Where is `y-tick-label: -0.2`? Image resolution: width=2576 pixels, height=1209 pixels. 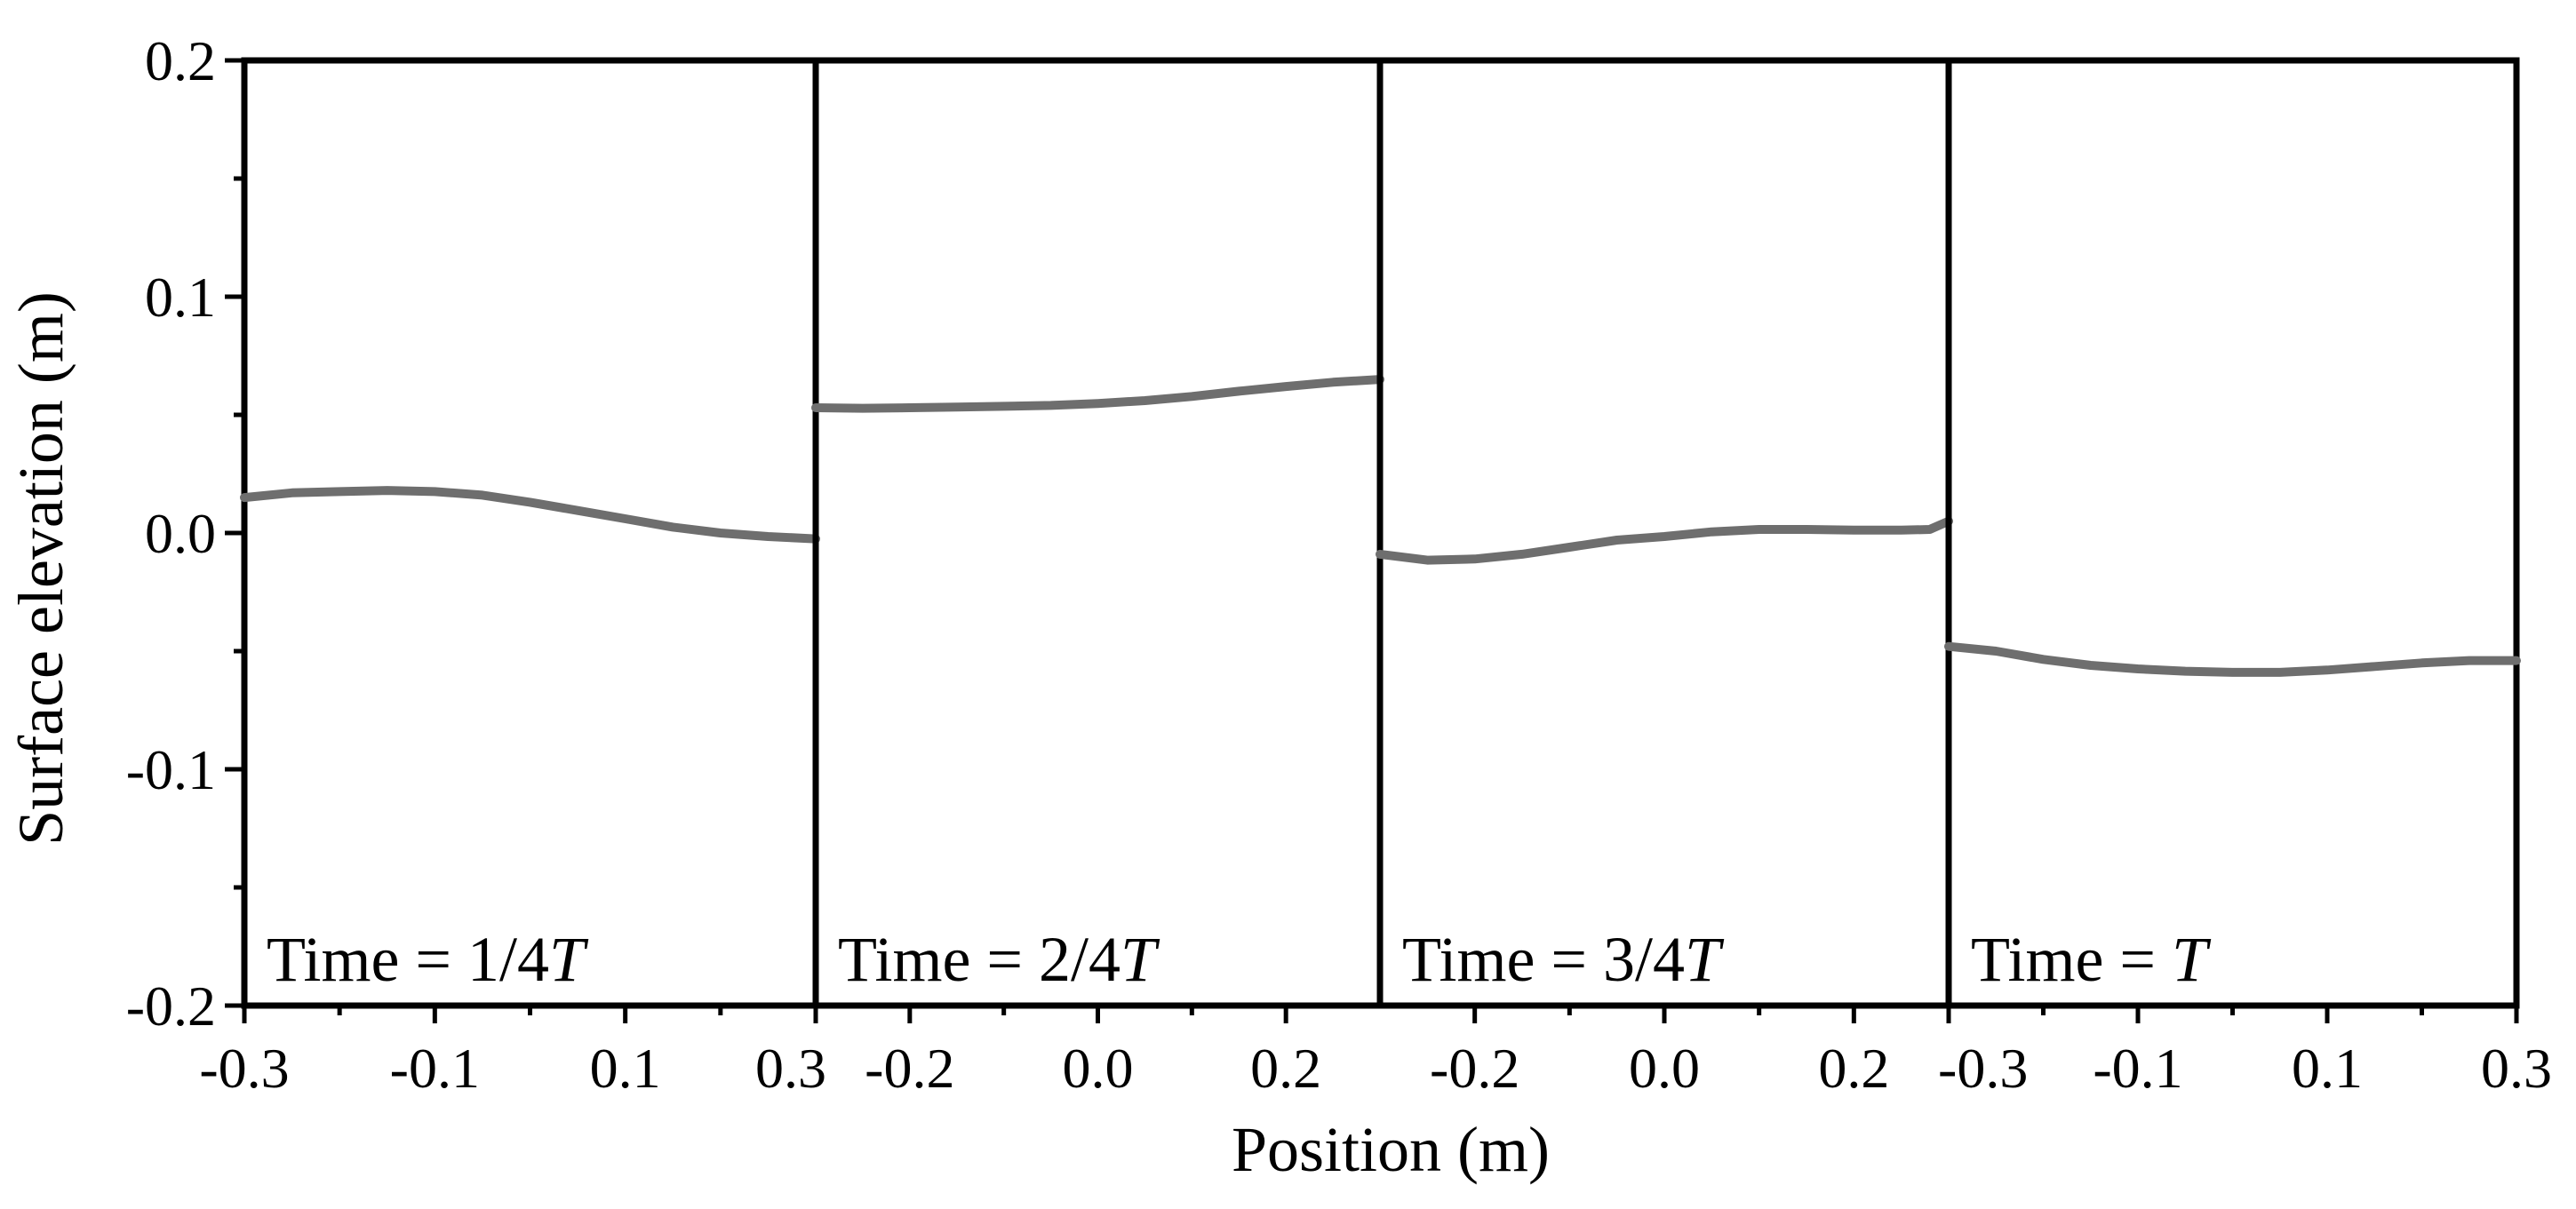 y-tick-label: -0.2 is located at coordinates (171, 1006).